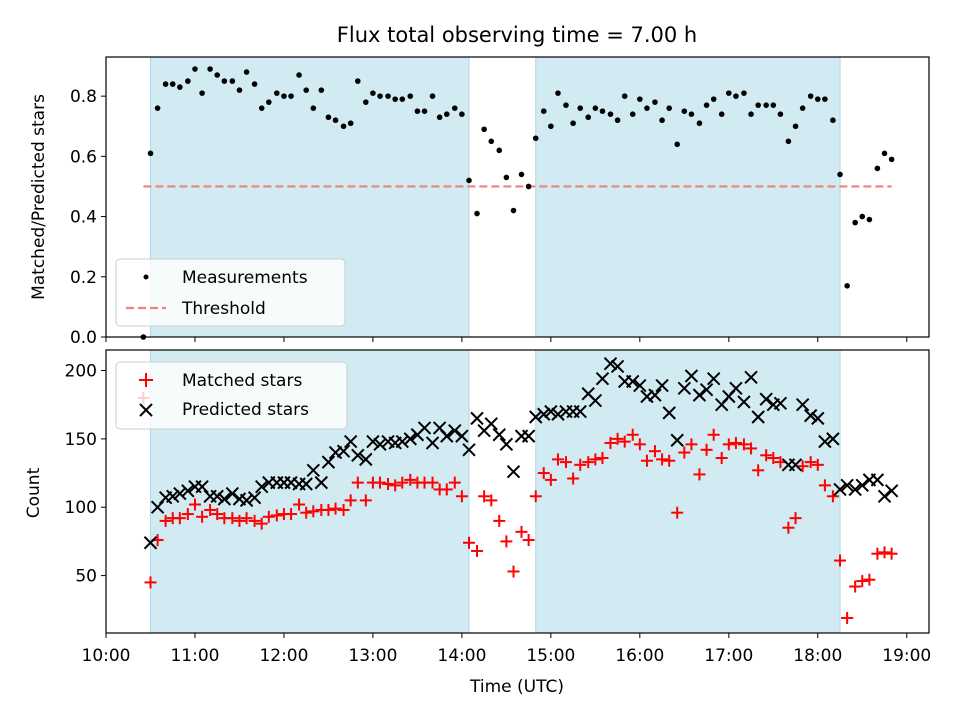 The image size is (960, 720). I want to click on x-tick-label-0: 10:00, so click(106, 656).